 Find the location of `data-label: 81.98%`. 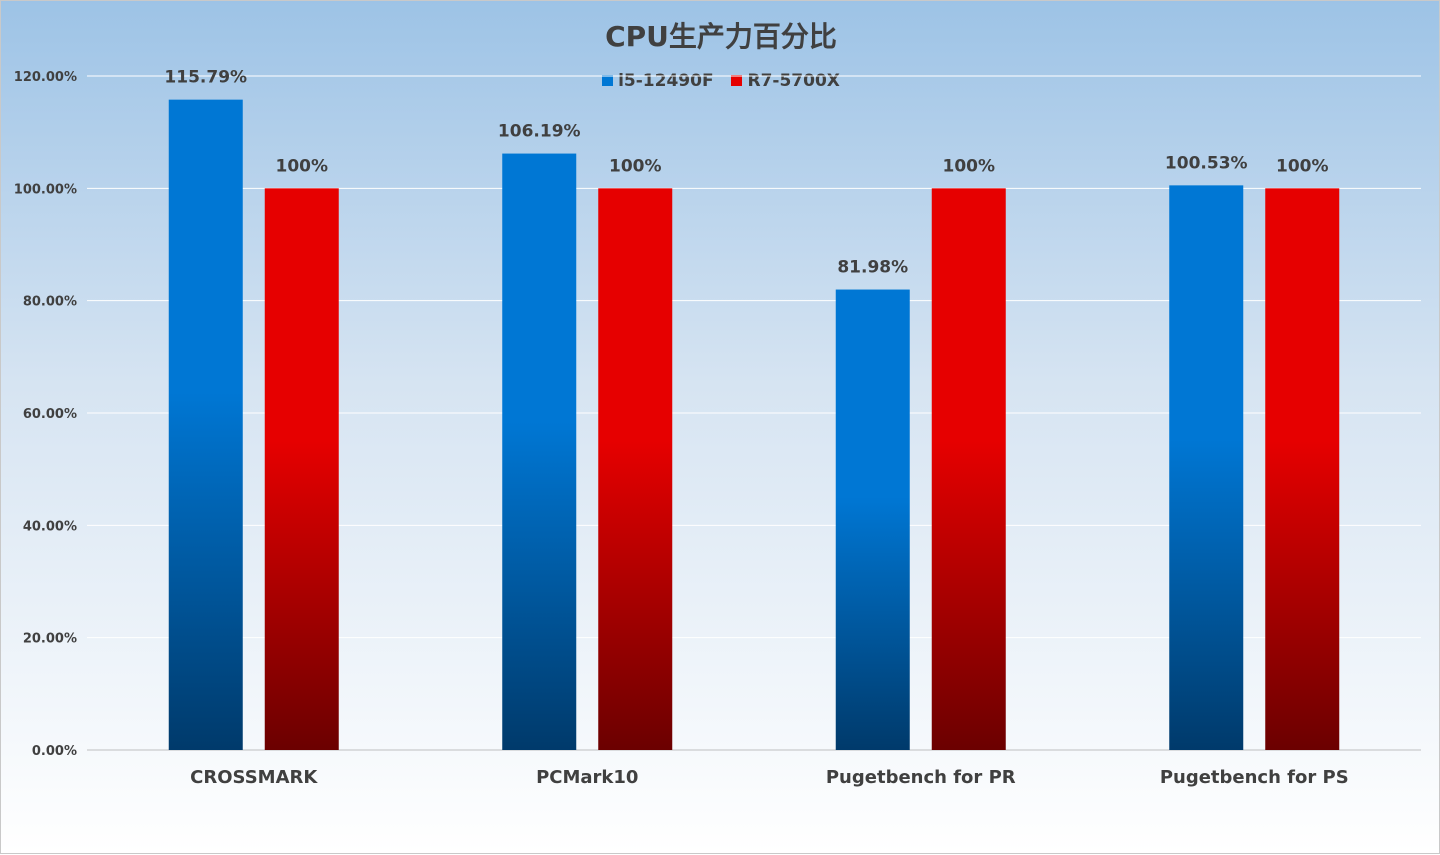

data-label: 81.98% is located at coordinates (872, 268).